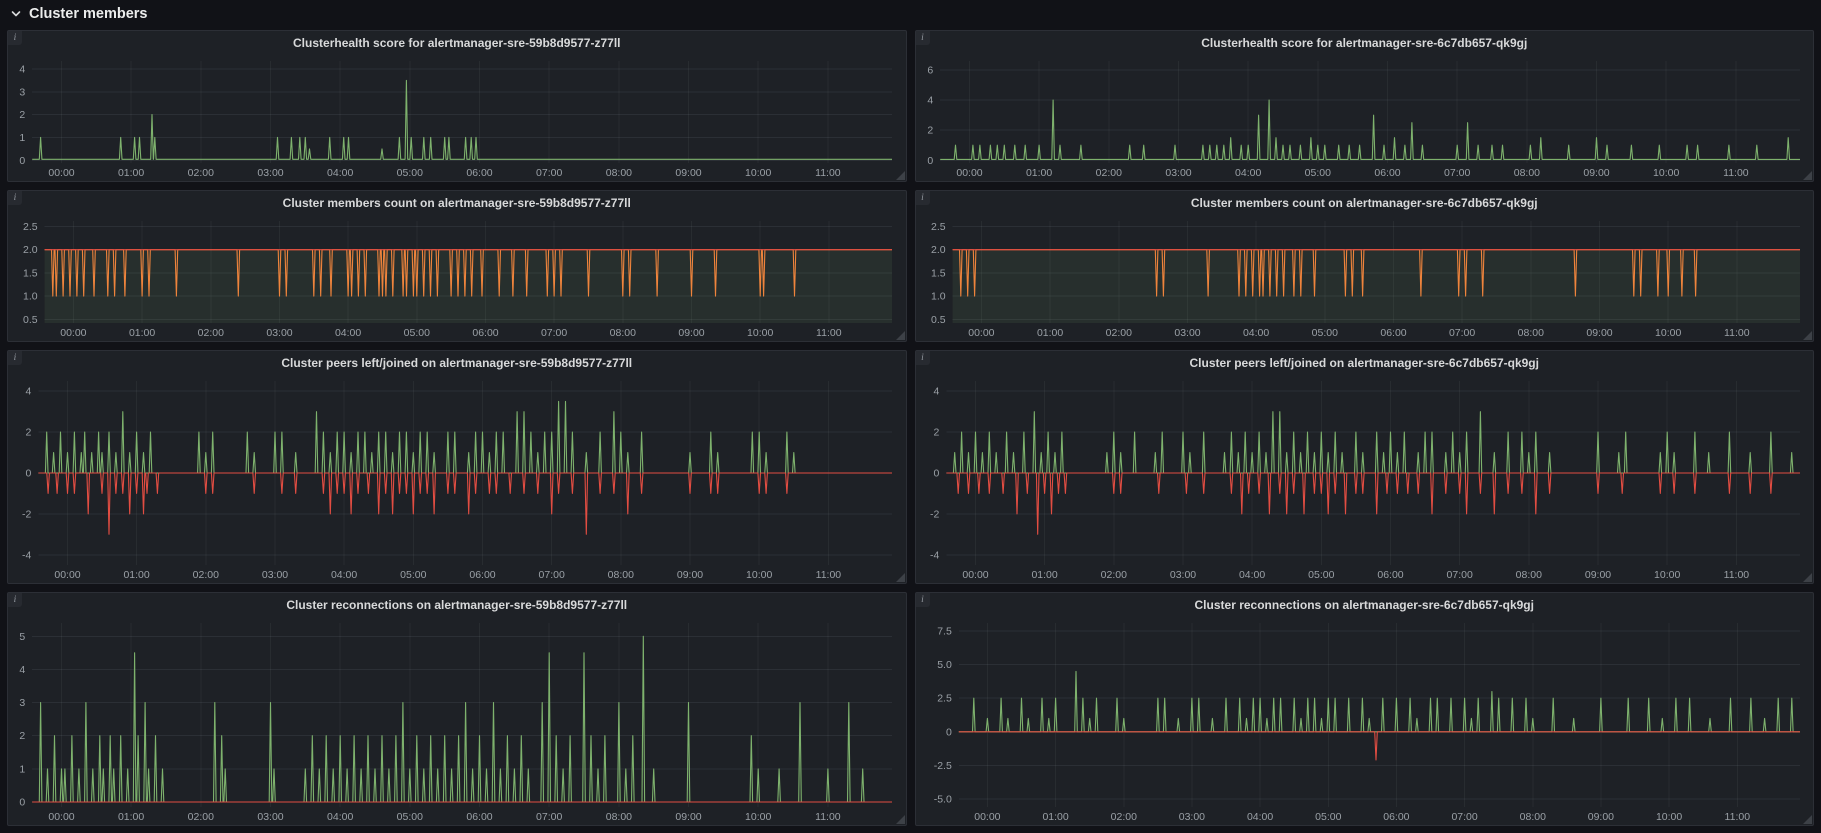 This screenshot has width=1821, height=833. I want to click on svg-text: -2, so click(26, 514).